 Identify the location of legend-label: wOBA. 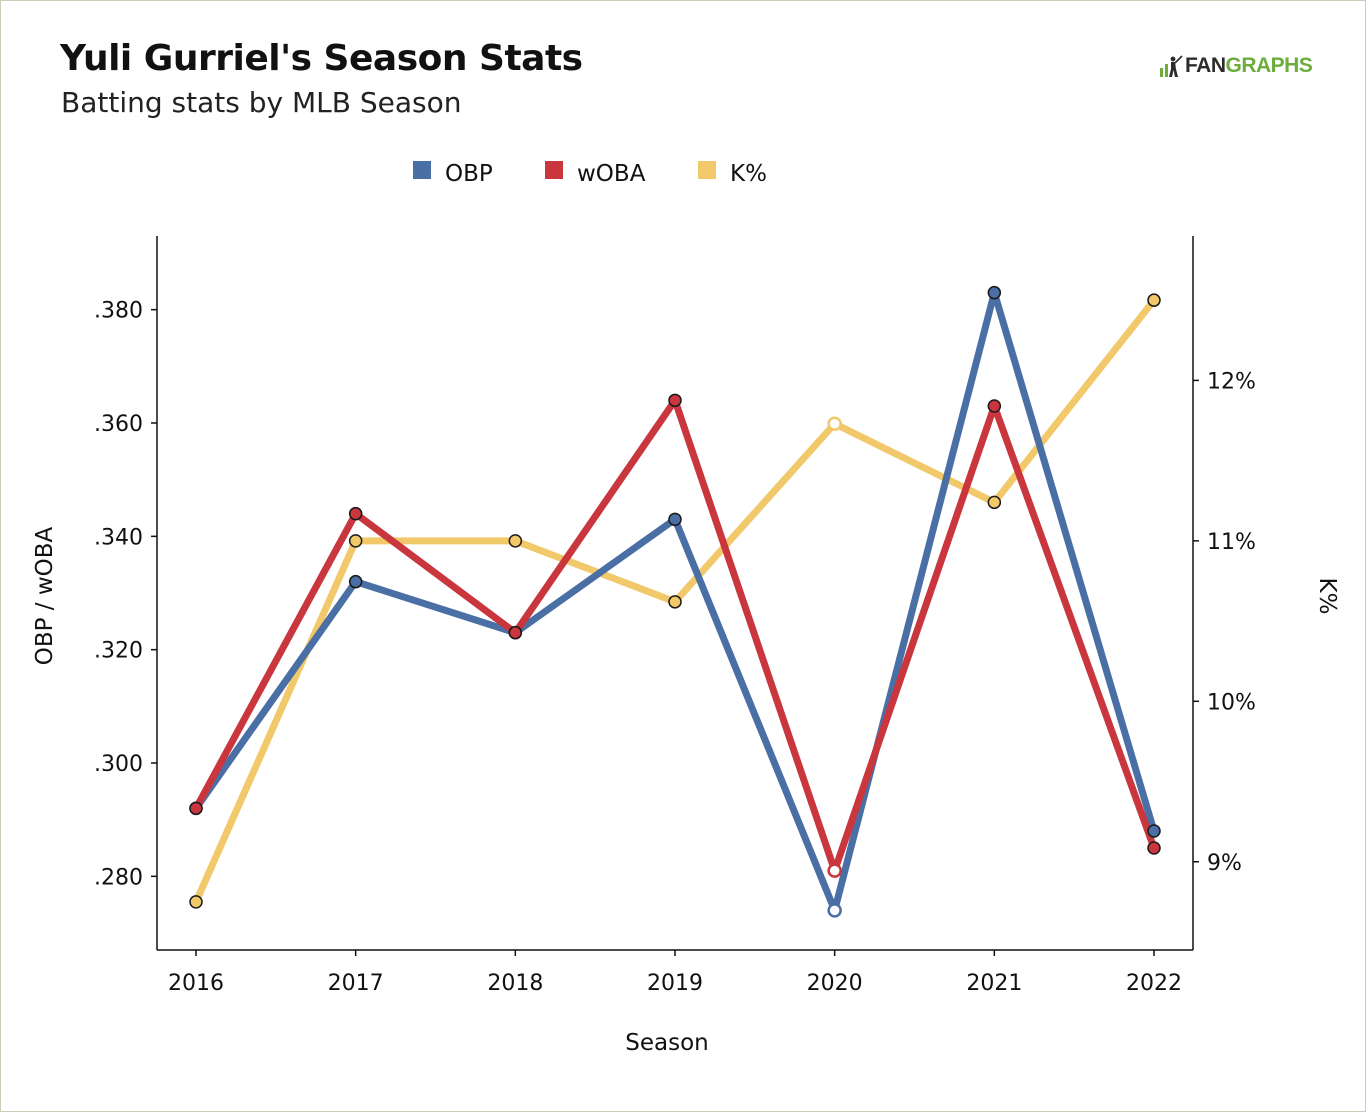
(611, 174).